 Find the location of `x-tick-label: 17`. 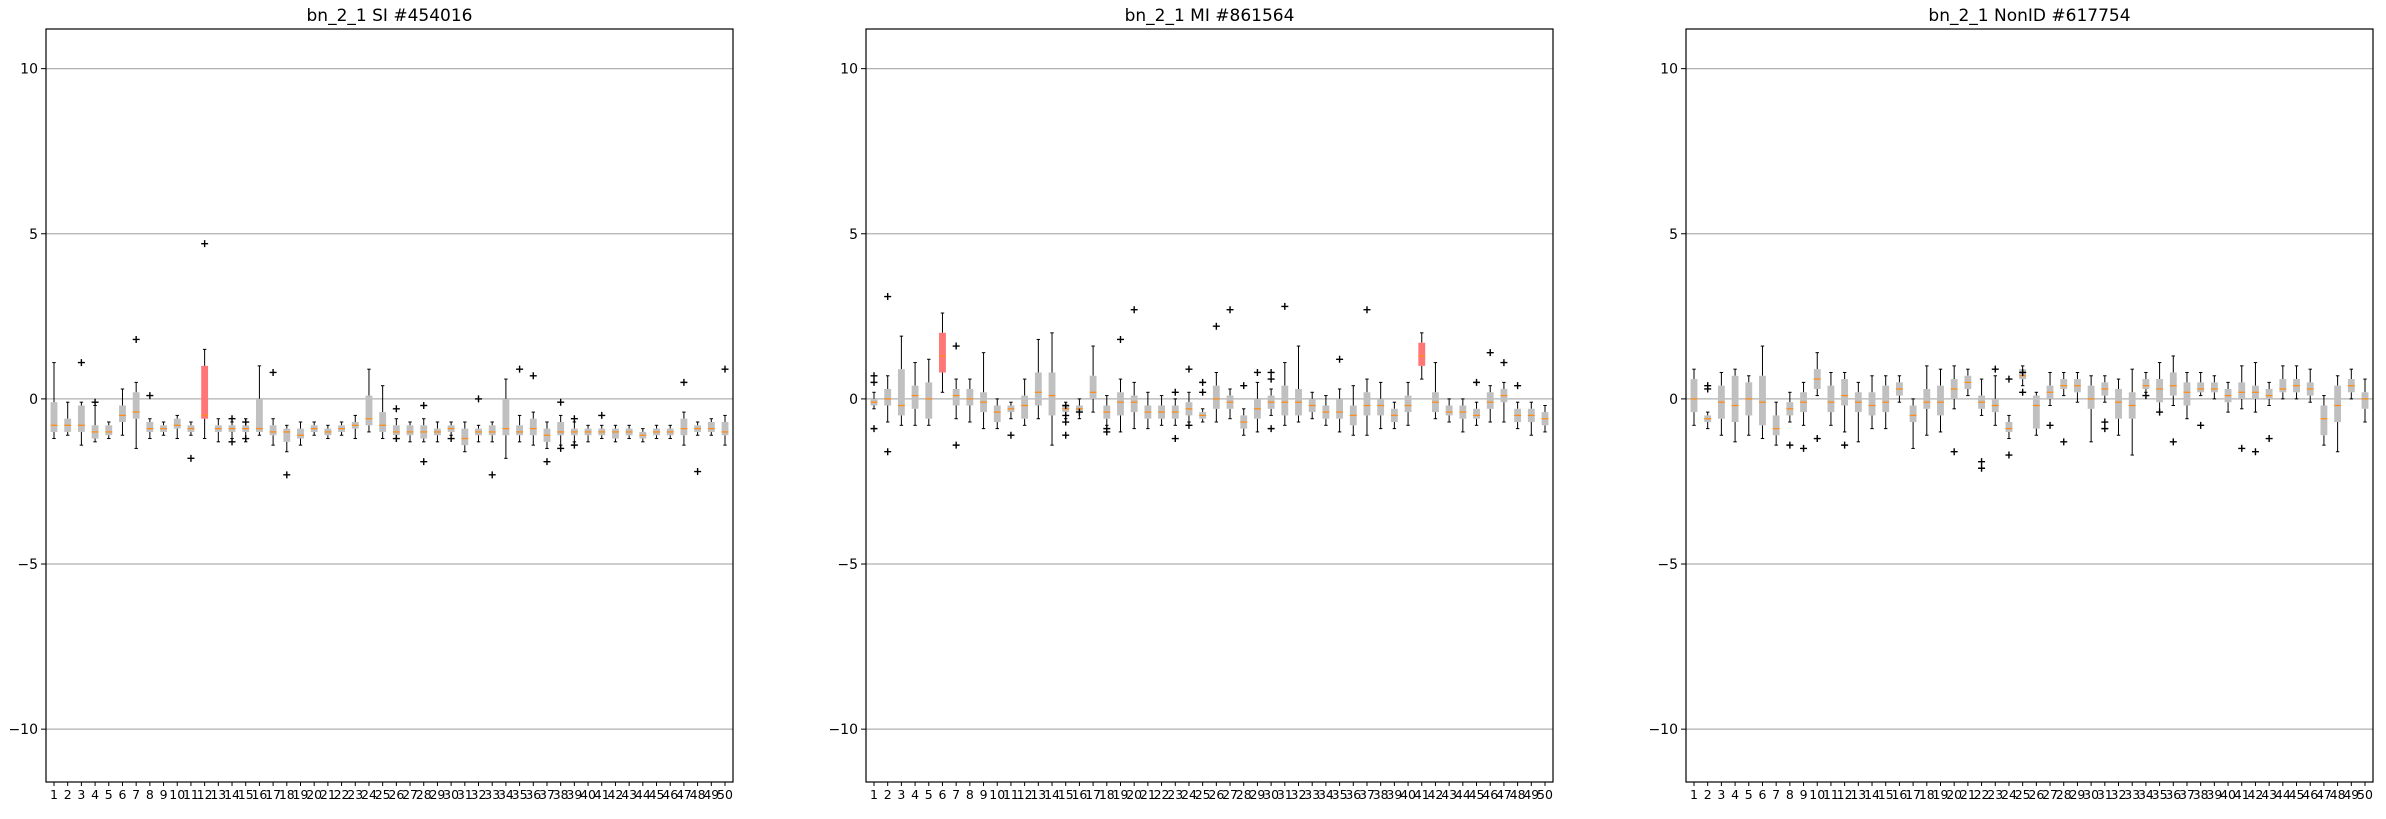

x-tick-label: 17 is located at coordinates (1093, 794).